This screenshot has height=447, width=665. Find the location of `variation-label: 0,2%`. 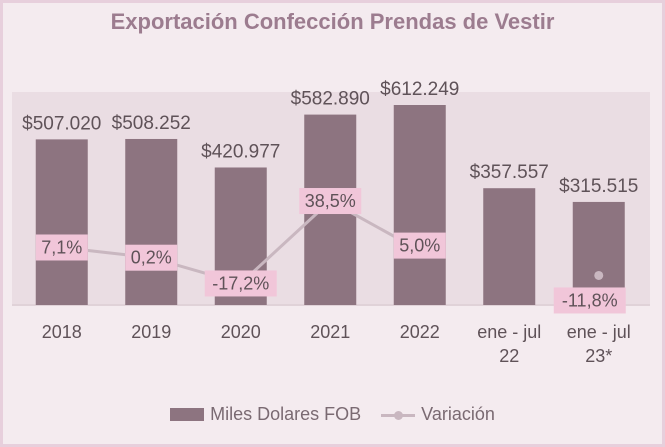

variation-label: 0,2% is located at coordinates (151, 258).